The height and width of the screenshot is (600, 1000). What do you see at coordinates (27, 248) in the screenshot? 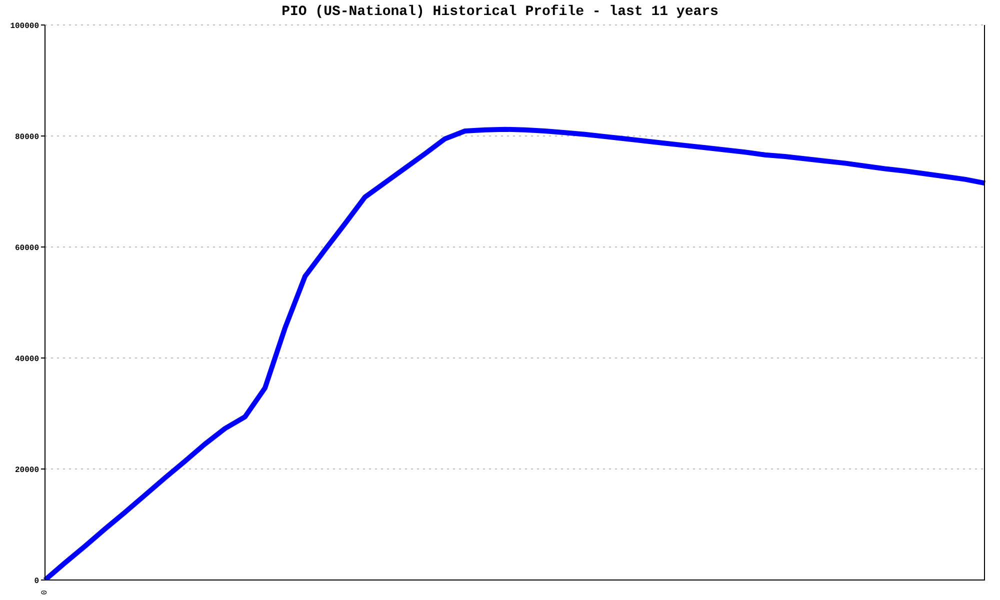
I see `y-tick-label: 60000` at bounding box center [27, 248].